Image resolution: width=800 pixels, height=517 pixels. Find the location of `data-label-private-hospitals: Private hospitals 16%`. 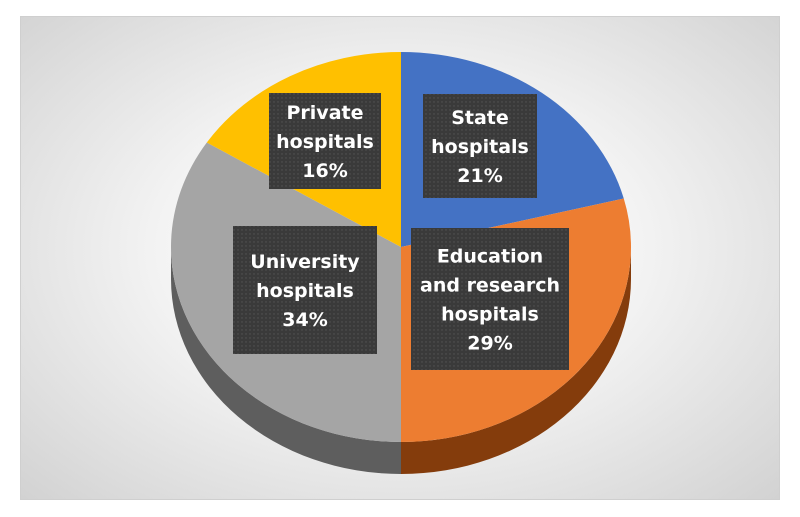

data-label-private-hospitals: Private hospitals 16% is located at coordinates (325, 141).